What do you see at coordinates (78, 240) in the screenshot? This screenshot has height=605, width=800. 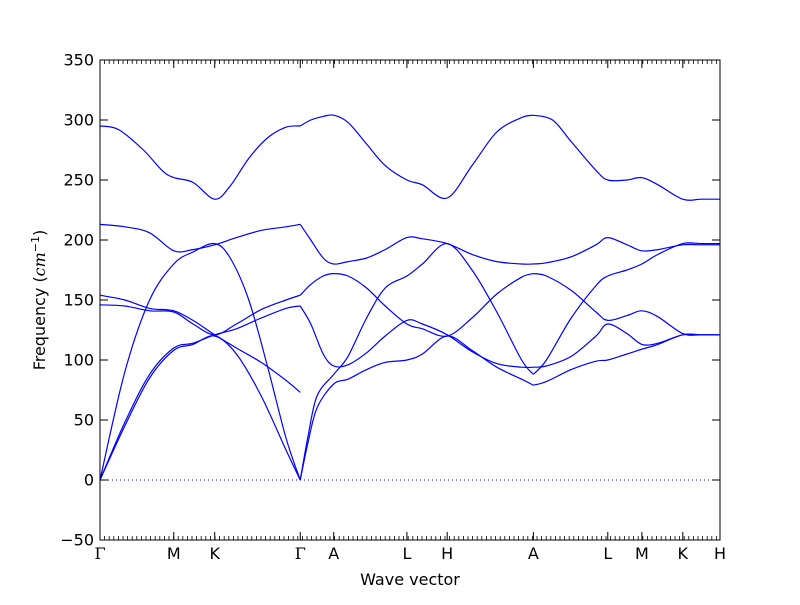 I see `y-tick-label: 200` at bounding box center [78, 240].